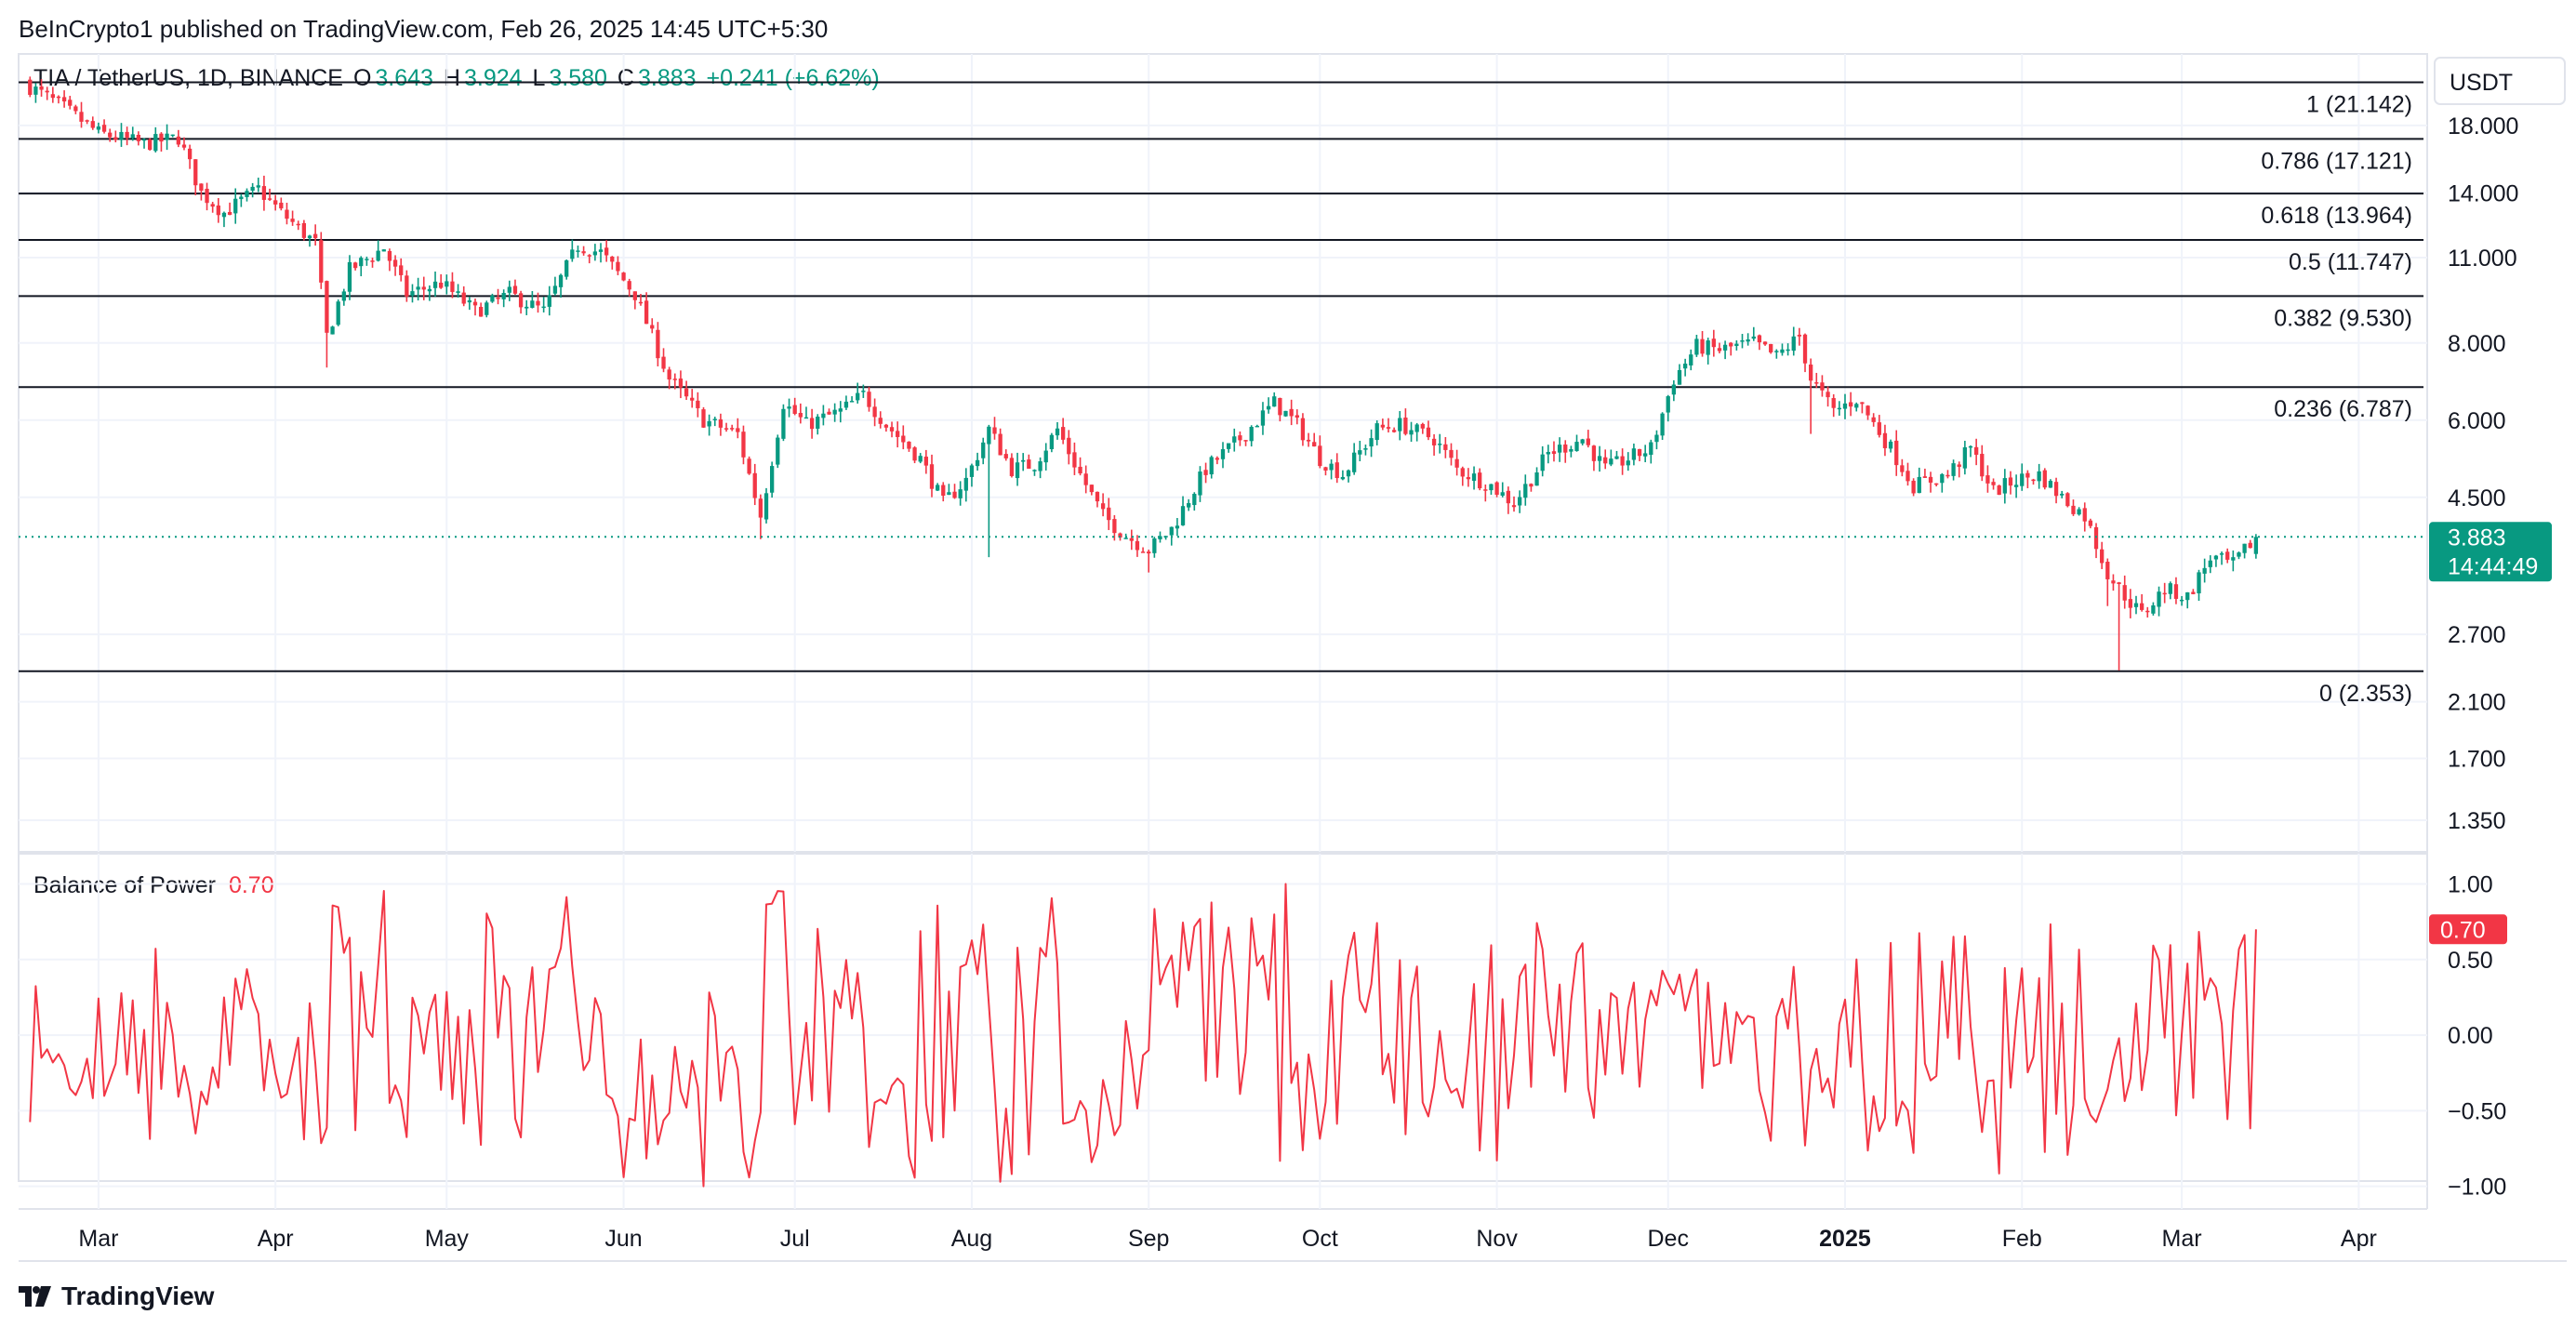 This screenshot has height=1328, width=2576. I want to click on indicator-legend: Balance of Power 0.70, so click(153, 885).